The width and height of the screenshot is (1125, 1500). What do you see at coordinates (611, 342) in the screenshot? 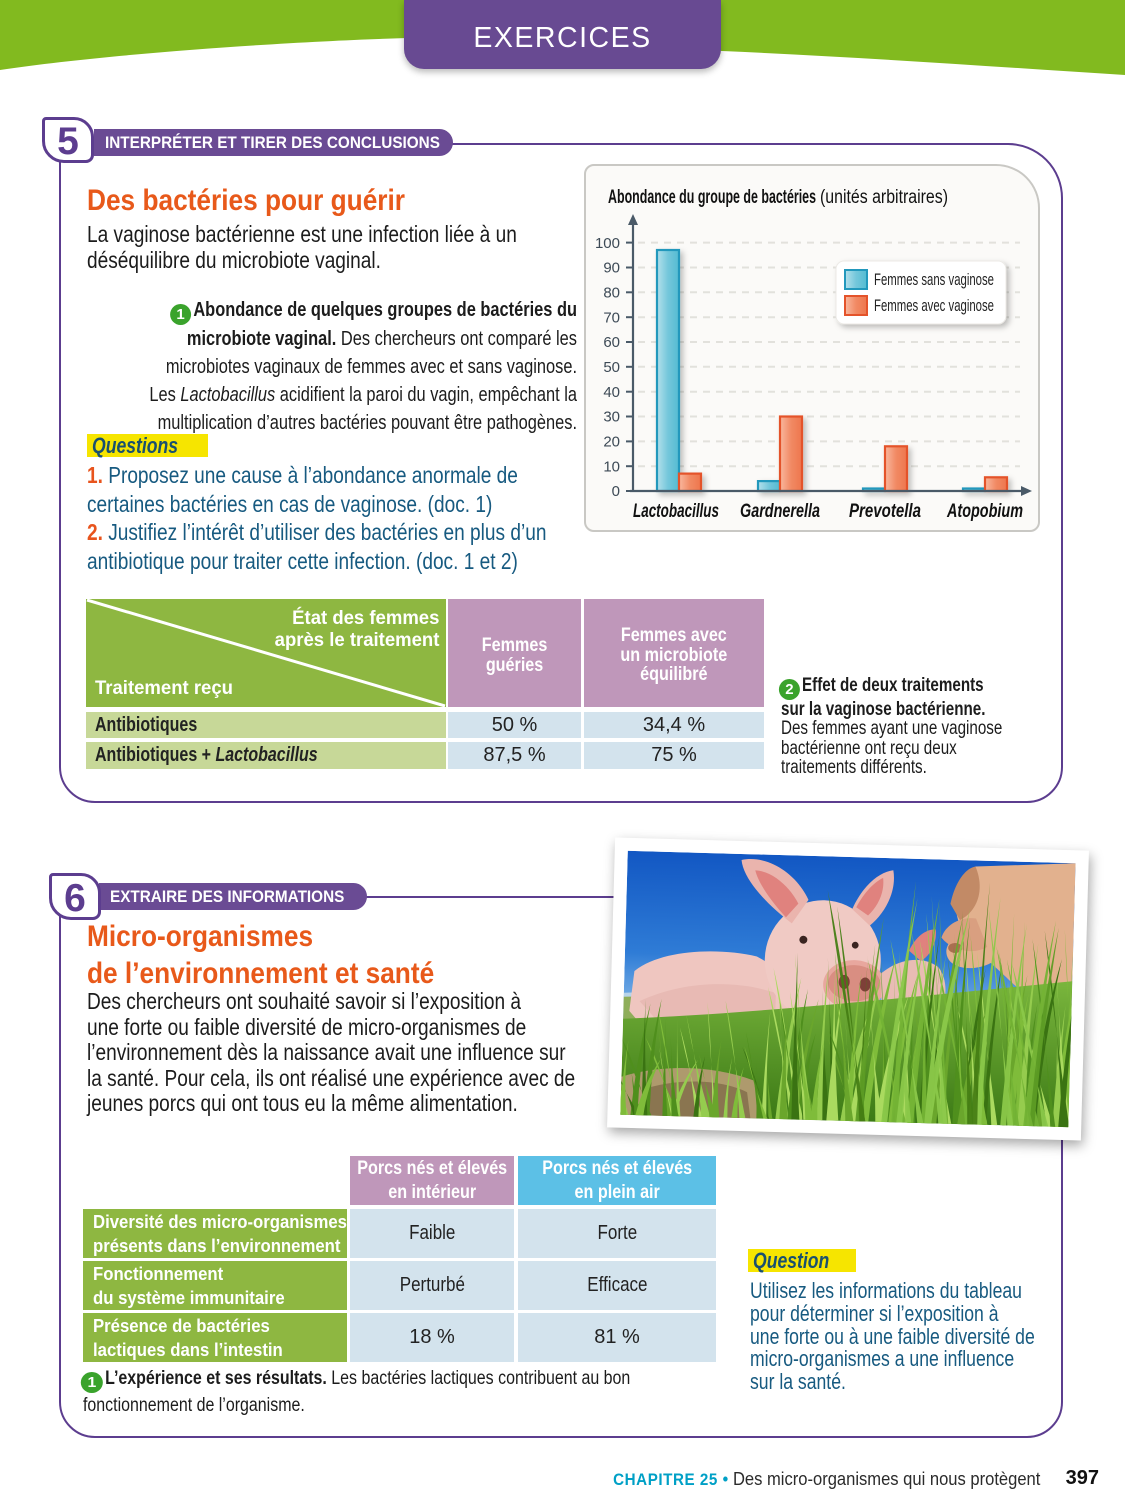
I see `svg-text: 60` at bounding box center [611, 342].